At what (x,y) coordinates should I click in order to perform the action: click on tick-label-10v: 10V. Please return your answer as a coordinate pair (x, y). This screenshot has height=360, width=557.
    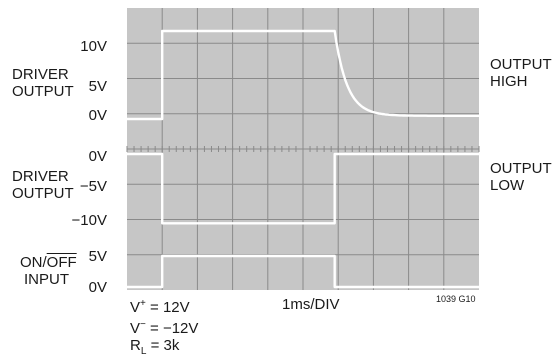
    Looking at the image, I should click on (93, 46).